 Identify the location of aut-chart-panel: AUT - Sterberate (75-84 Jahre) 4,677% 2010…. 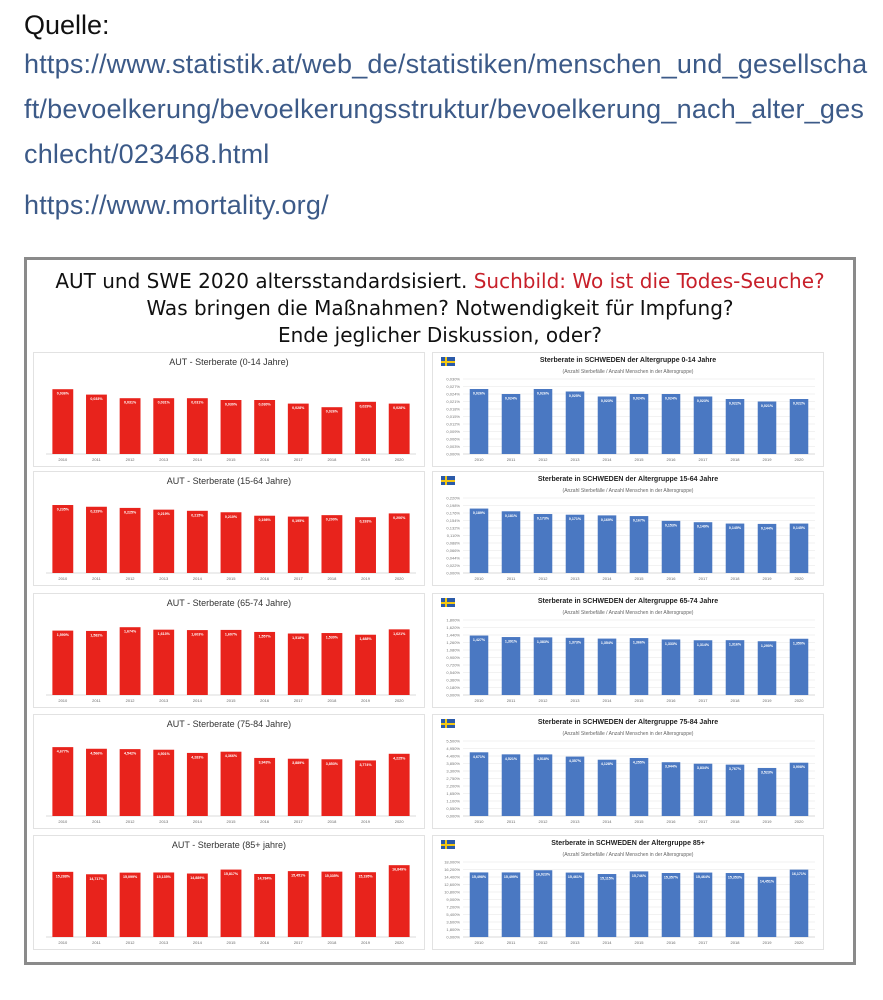
(229, 771).